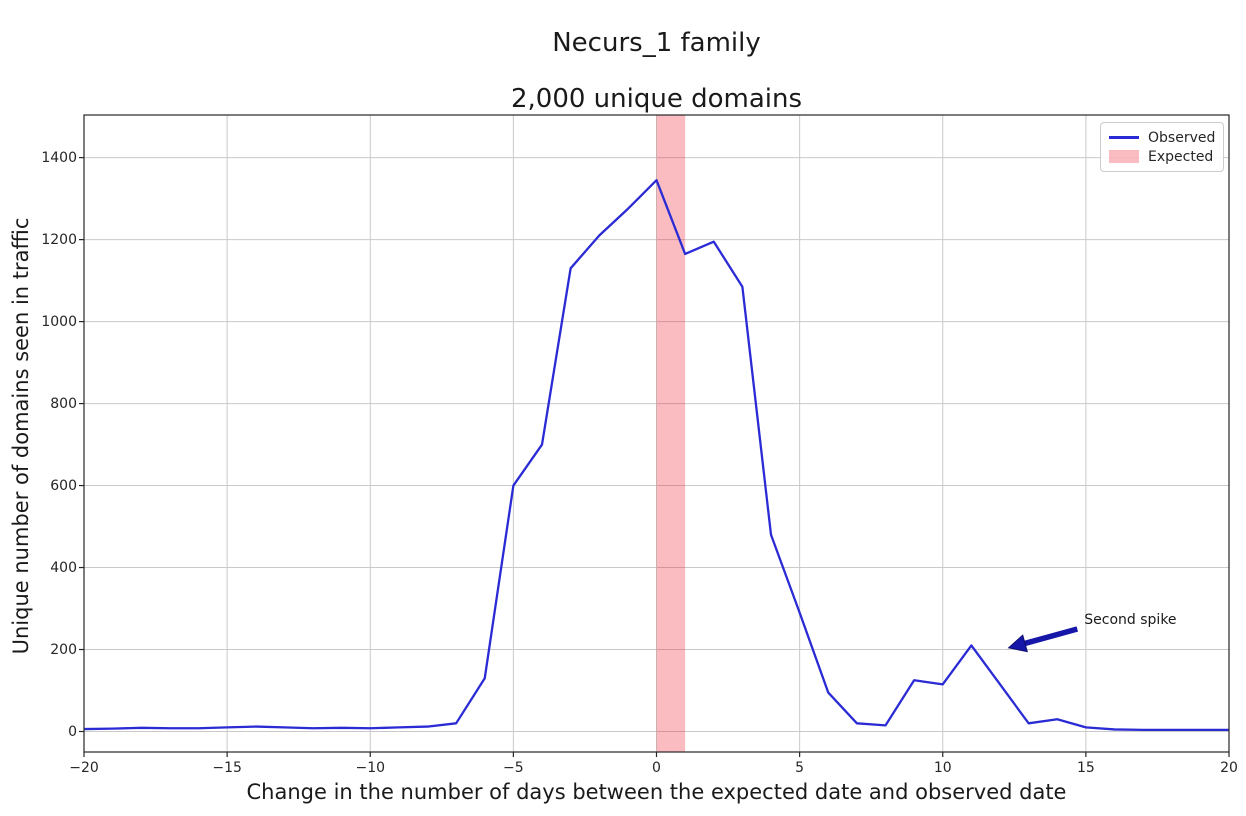 This screenshot has width=1246, height=816. I want to click on legend-line-swatch, so click(1124, 137).